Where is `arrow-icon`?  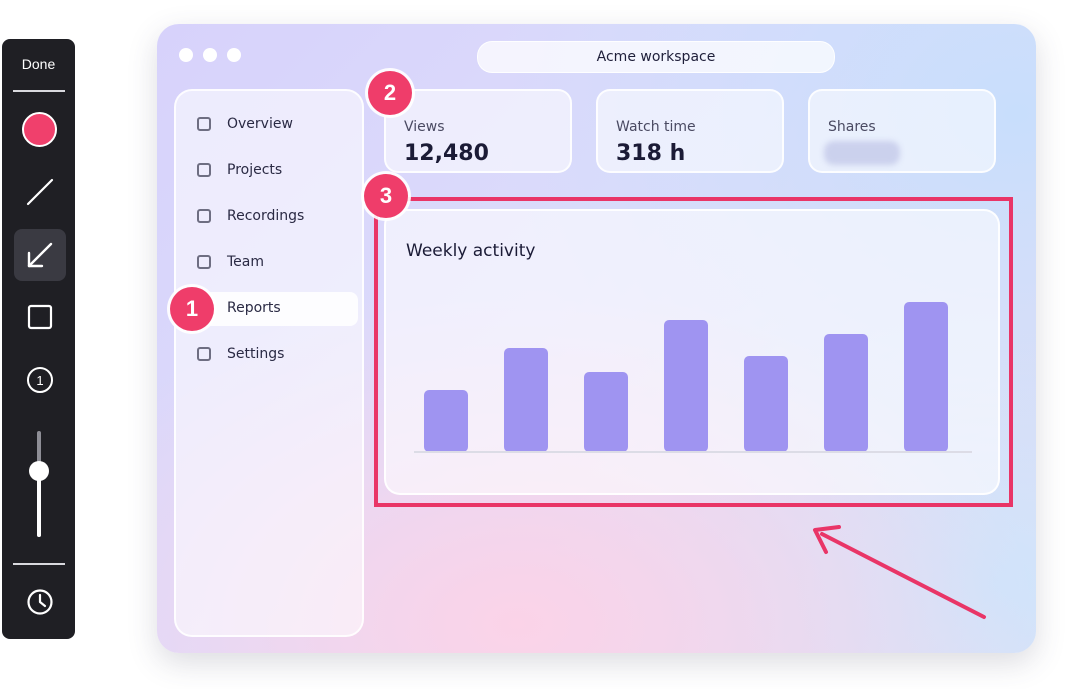 arrow-icon is located at coordinates (40, 255).